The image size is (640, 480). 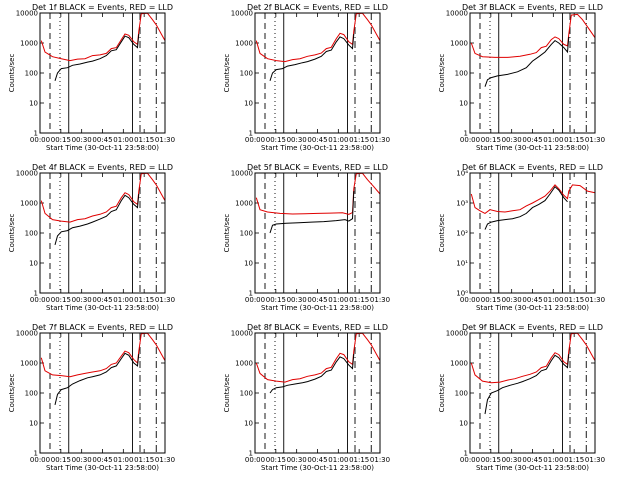 I want to click on y-tick-label: 10¹, so click(x=462, y=264).